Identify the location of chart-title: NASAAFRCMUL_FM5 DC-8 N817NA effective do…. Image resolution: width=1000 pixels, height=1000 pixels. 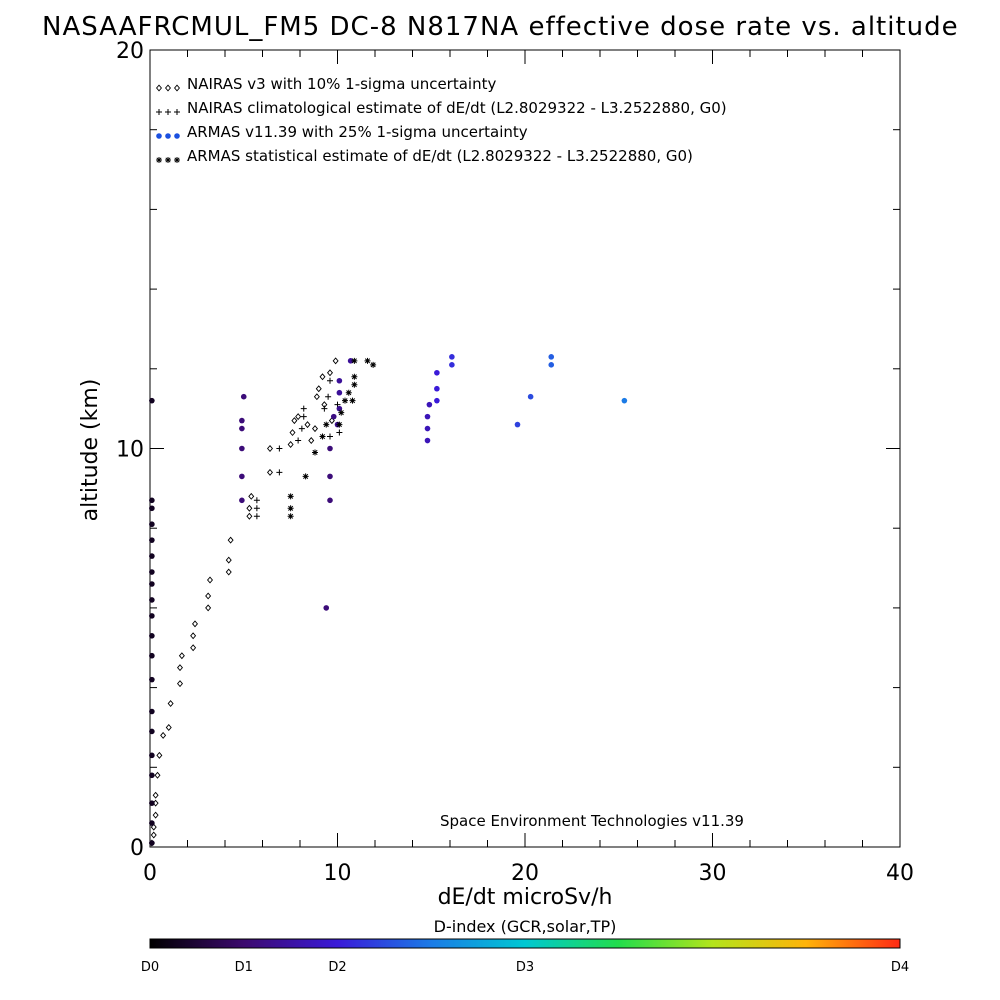
(500, 27).